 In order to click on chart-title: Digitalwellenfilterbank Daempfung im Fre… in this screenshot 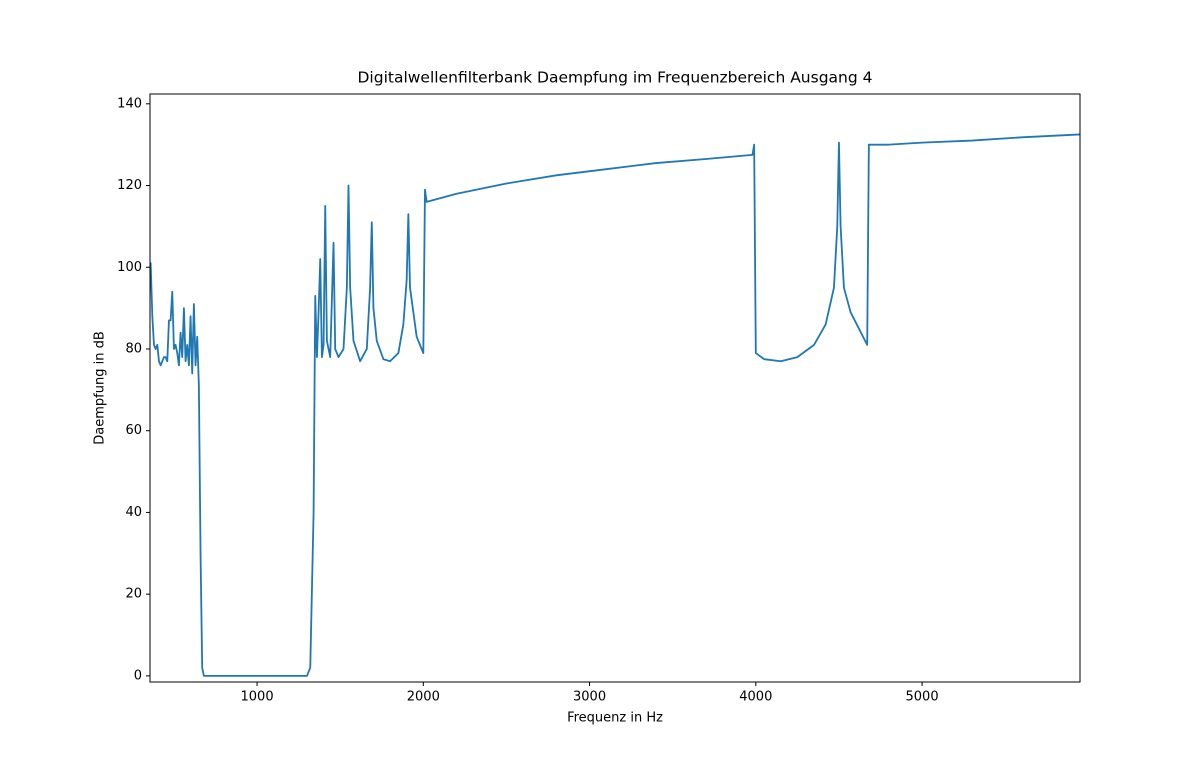, I will do `click(614, 78)`.